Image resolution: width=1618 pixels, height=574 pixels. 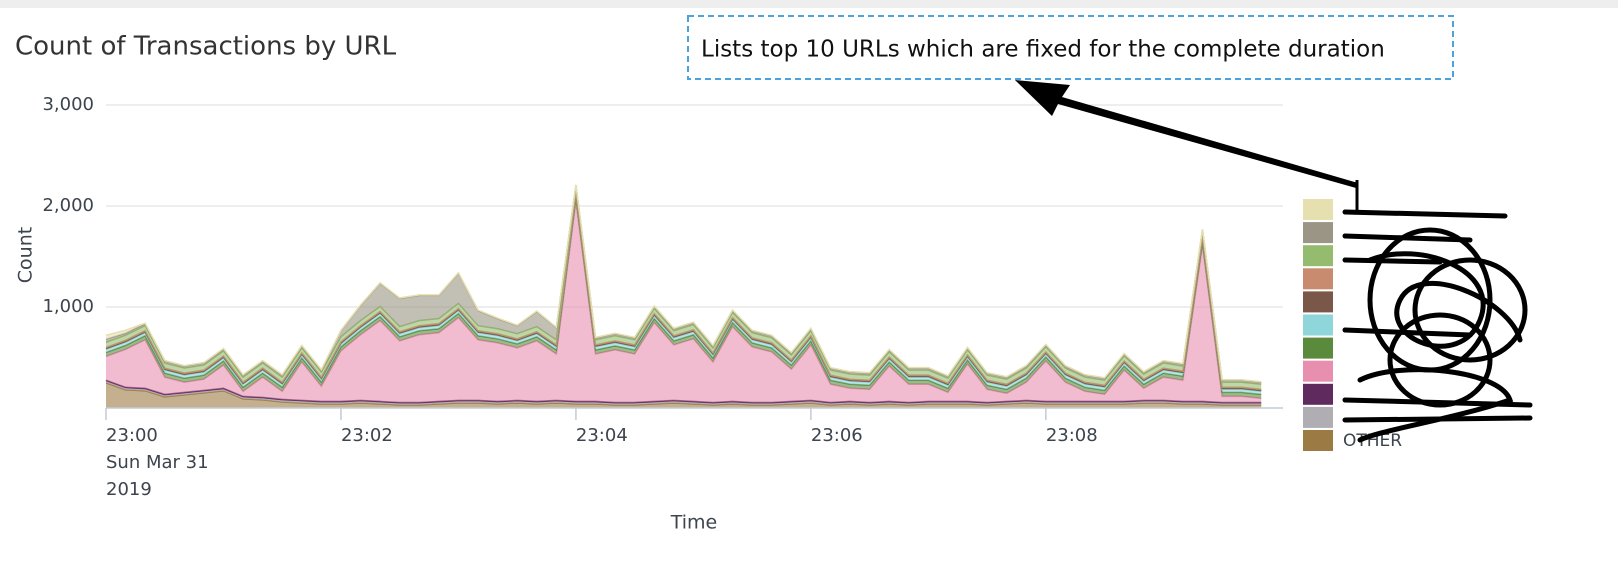 I want to click on x-tick-label: 23:02, so click(x=367, y=435).